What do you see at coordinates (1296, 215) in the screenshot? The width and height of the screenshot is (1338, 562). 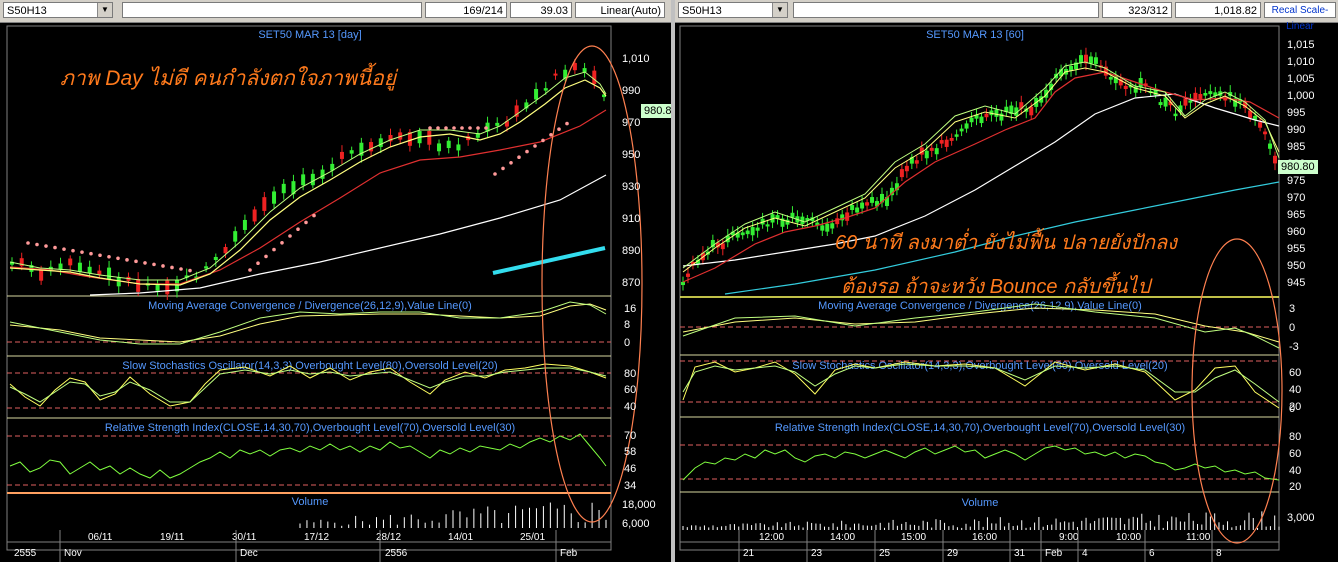 I see `svg-text: 965` at bounding box center [1296, 215].